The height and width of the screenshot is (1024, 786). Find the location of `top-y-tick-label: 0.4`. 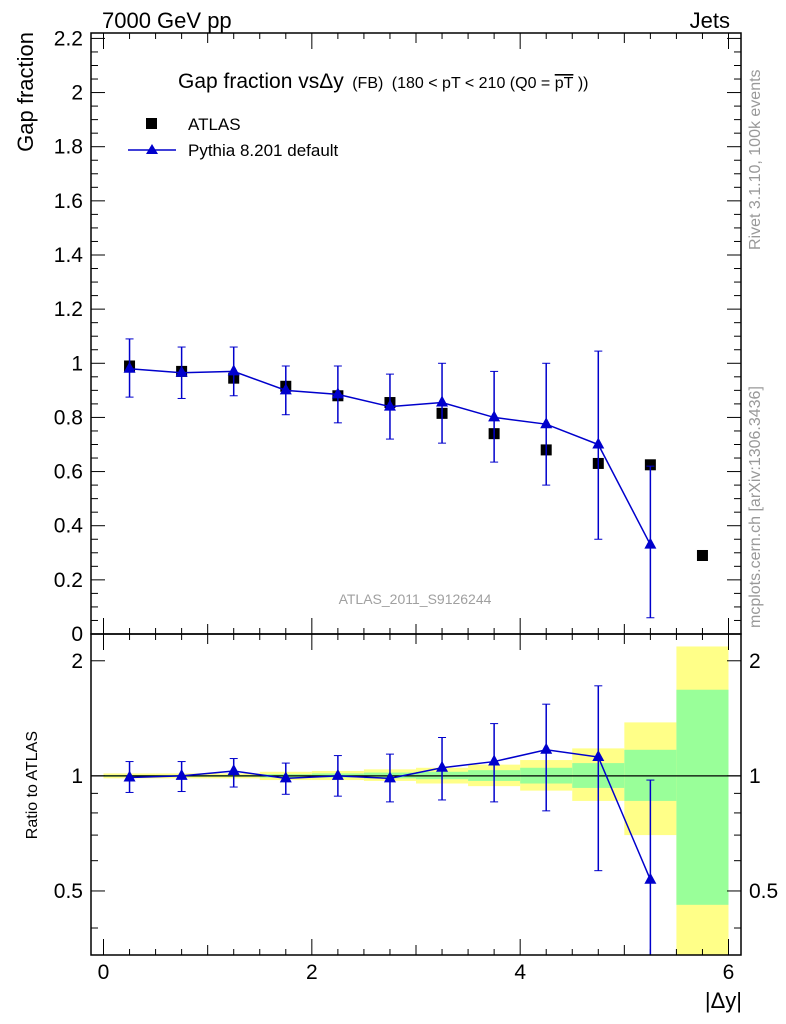

top-y-tick-label: 0.4 is located at coordinates (69, 526).